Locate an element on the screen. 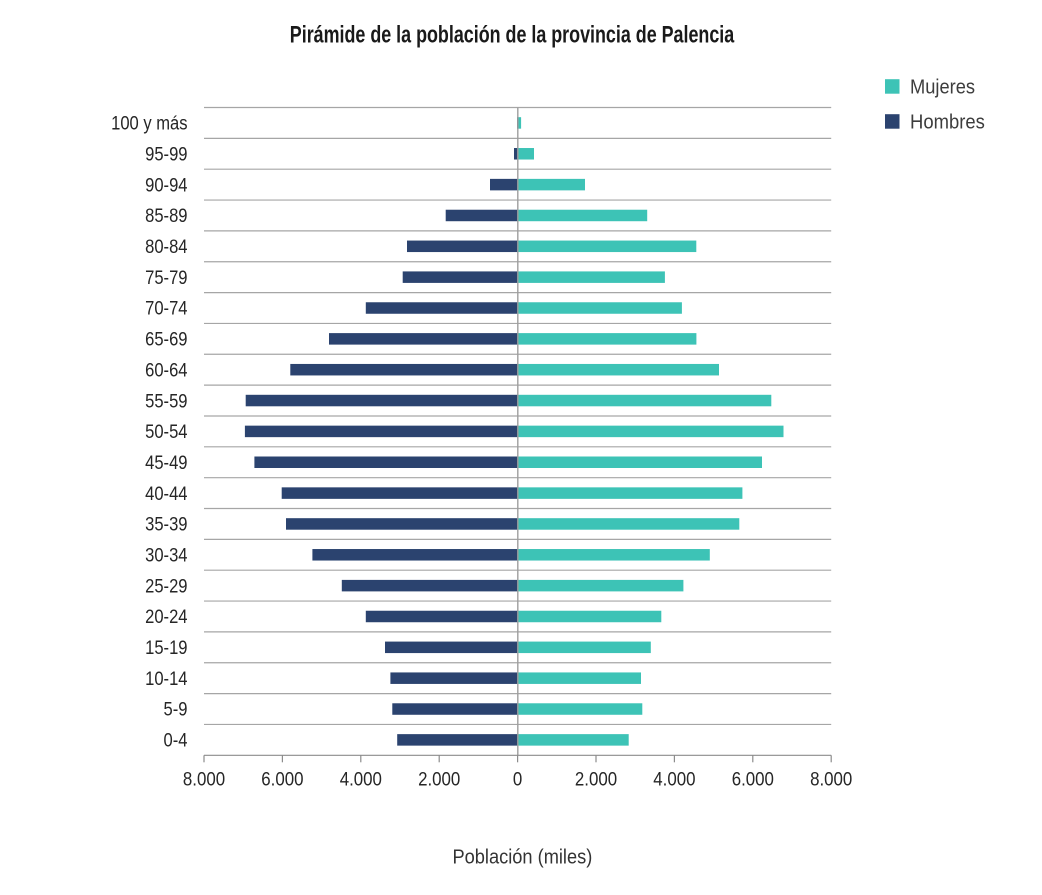 The height and width of the screenshot is (895, 1042). svg-text: Población (miles) is located at coordinates (522, 856).